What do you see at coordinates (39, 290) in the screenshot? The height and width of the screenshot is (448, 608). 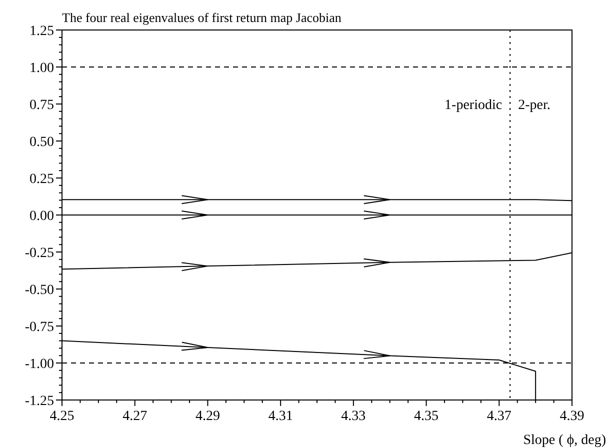 I see `y-tick-label: -0.50` at bounding box center [39, 290].